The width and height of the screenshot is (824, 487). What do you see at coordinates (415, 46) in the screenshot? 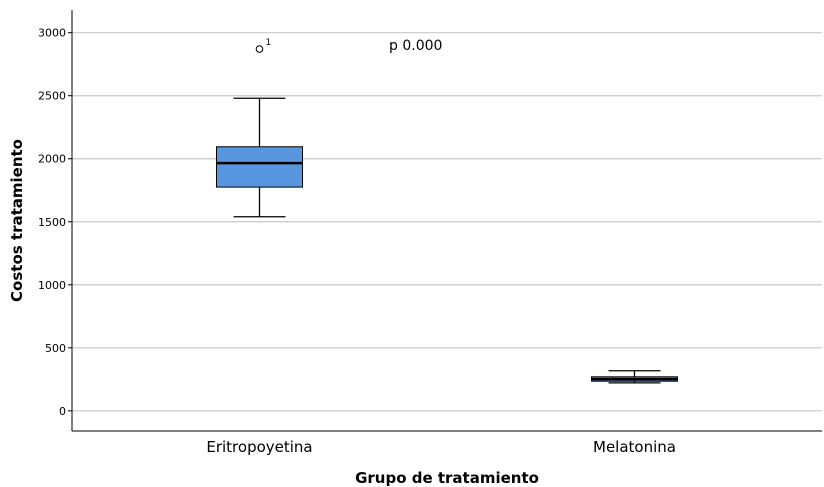
I see `p-value-annotation: p 0.000` at bounding box center [415, 46].